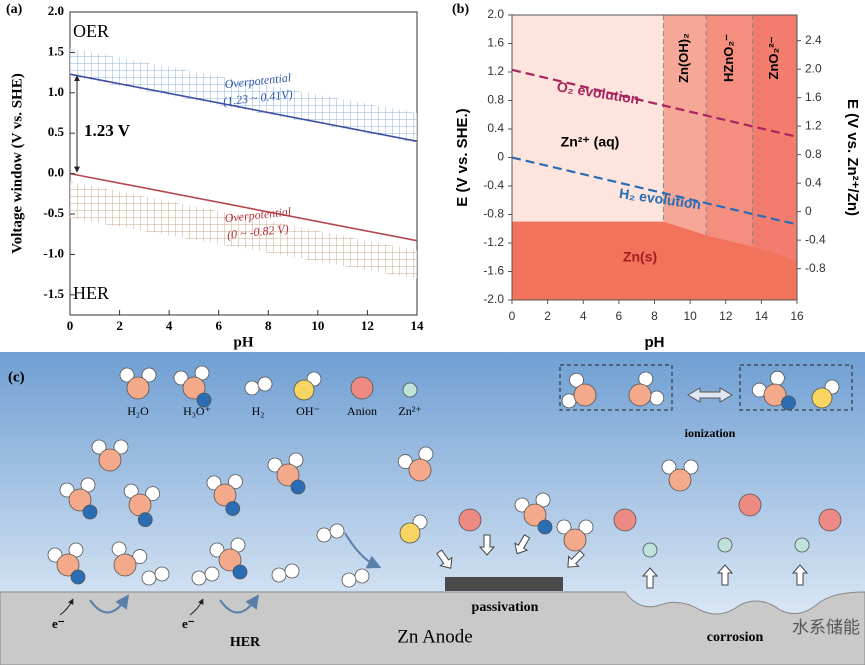  What do you see at coordinates (107, 130) in the screenshot?
I see `annotation: 1.23 V` at bounding box center [107, 130].